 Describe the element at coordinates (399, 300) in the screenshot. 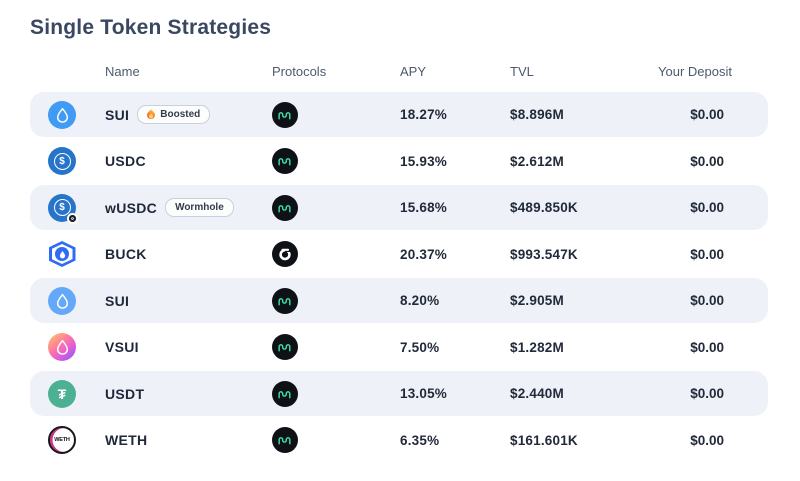

I see `table-row: SUI 8.20% $2.905M $0.00` at that location.